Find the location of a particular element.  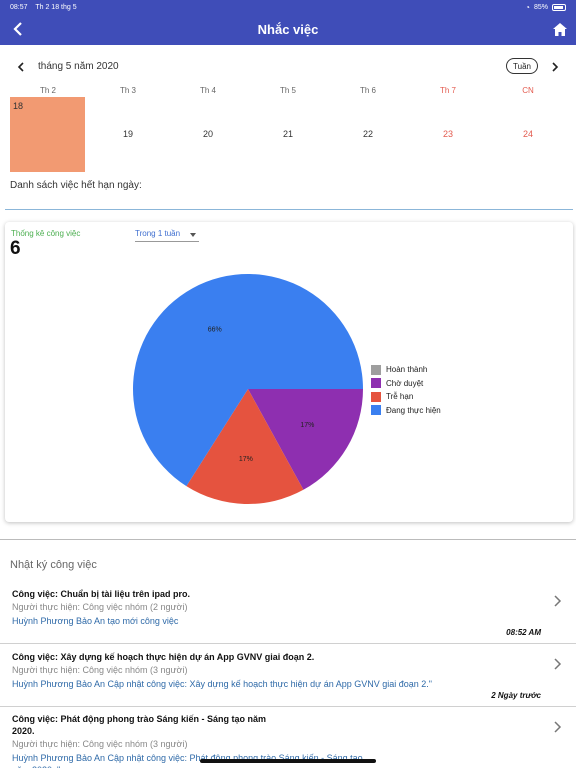

chart-legend: Hoàn thành Chờ duyệt Trễ hạn Đang thực hiện is located at coordinates (406, 390).